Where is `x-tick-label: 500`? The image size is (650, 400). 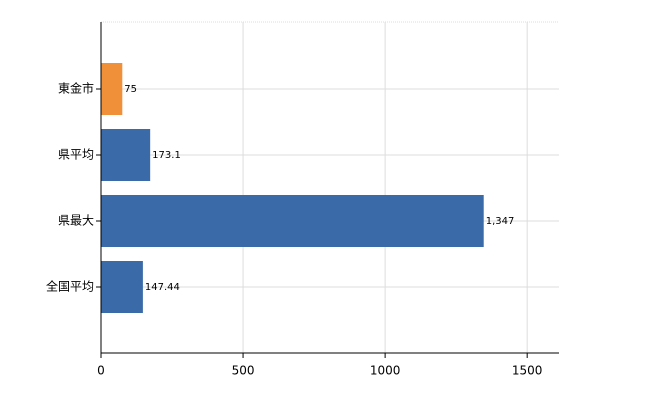 x-tick-label: 500 is located at coordinates (243, 371).